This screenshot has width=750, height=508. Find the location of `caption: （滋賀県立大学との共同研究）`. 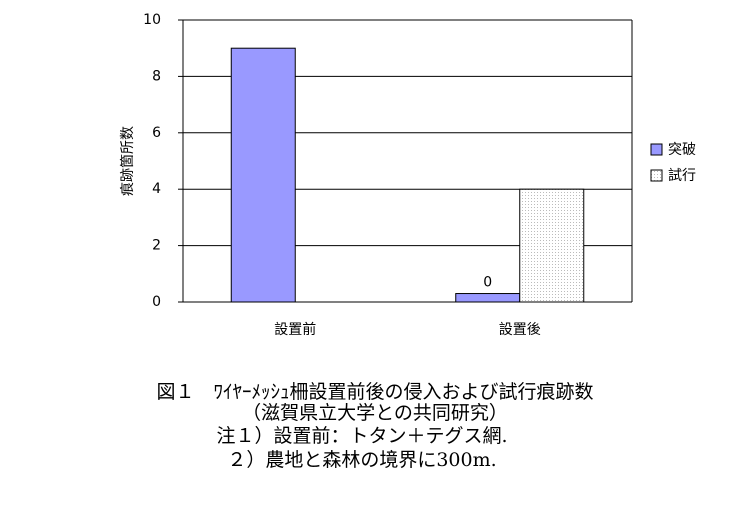

caption: （滋賀県立大学との共同研究） is located at coordinates (375, 413).